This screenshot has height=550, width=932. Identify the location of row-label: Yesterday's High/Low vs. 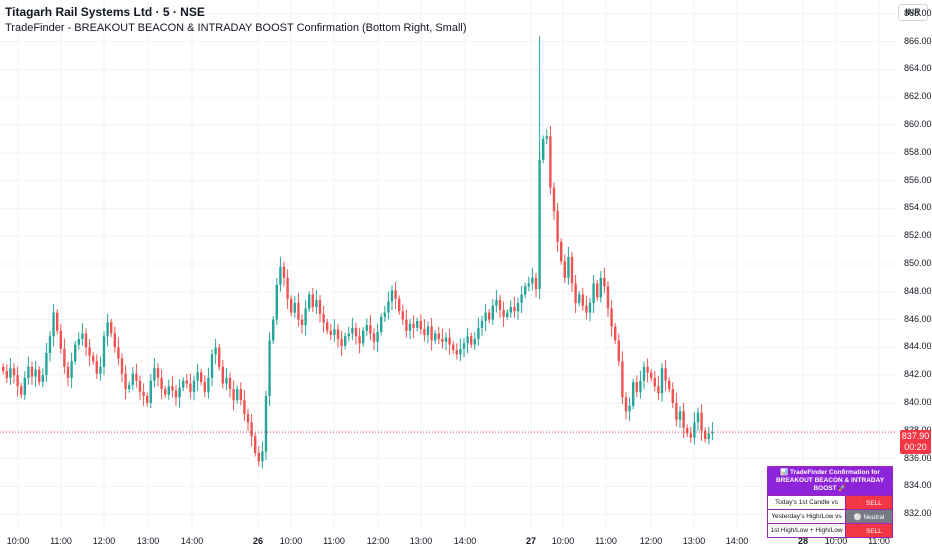
(807, 516).